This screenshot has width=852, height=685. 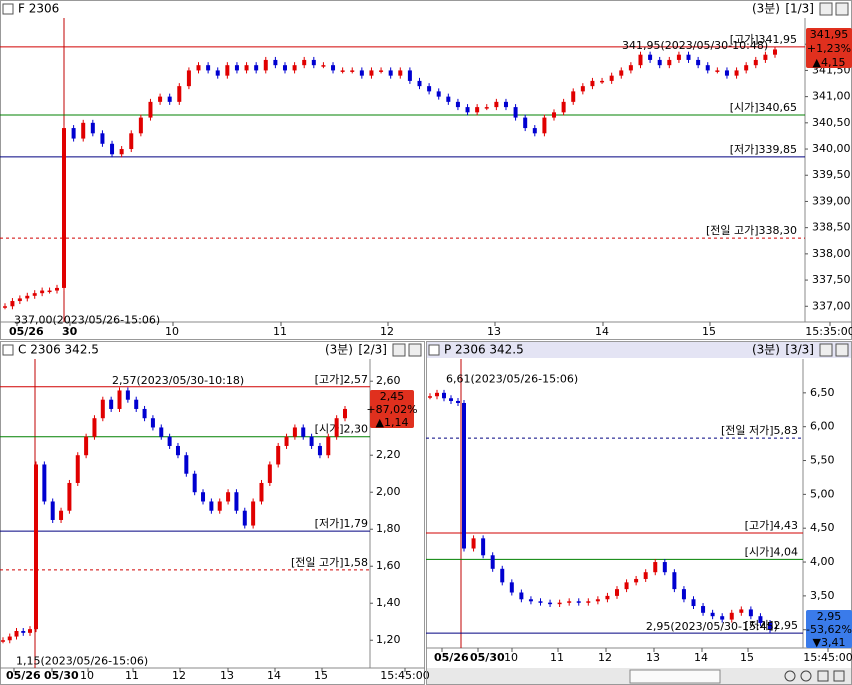 I want to click on y-tick-label: 341,00, so click(x=831, y=96).